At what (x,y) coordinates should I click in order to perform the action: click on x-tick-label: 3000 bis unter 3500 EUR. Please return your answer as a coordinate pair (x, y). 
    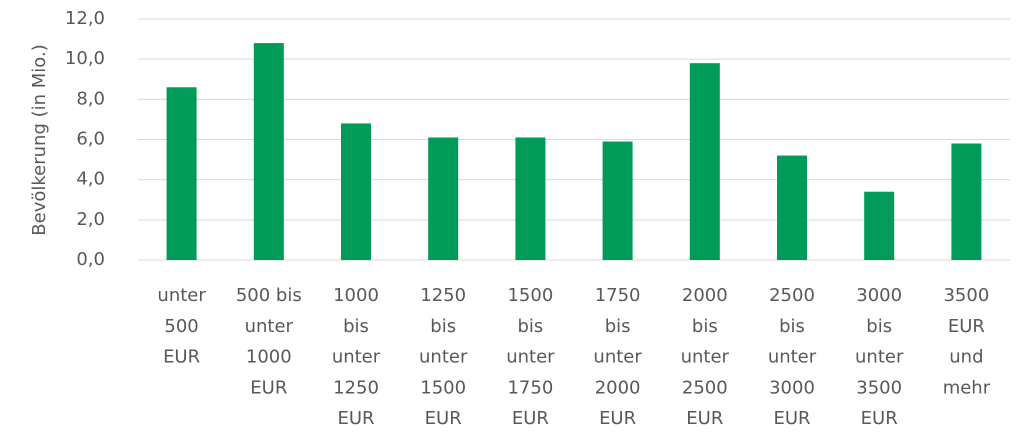
    Looking at the image, I should click on (879, 357).